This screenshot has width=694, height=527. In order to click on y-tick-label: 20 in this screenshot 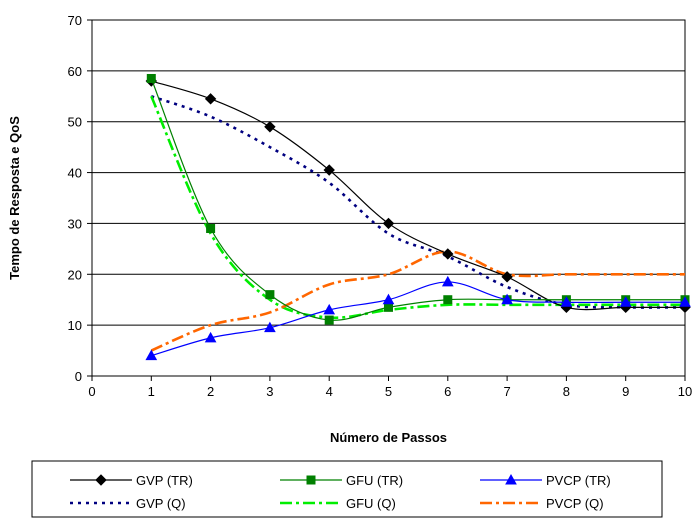, I will do `click(75, 274)`.